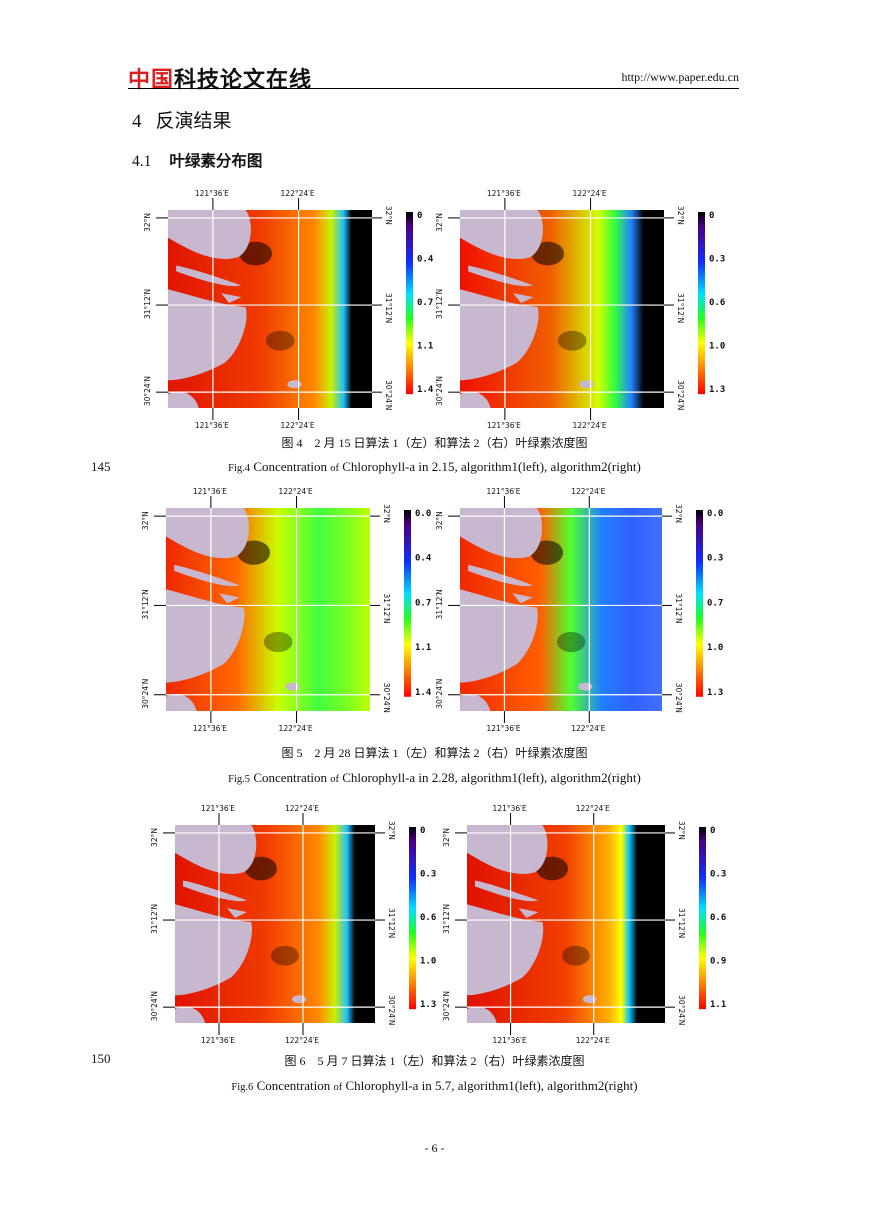 This screenshot has height=1228, width=869. What do you see at coordinates (423, 514) in the screenshot?
I see `colorbar-tick-label: 0.0` at bounding box center [423, 514].